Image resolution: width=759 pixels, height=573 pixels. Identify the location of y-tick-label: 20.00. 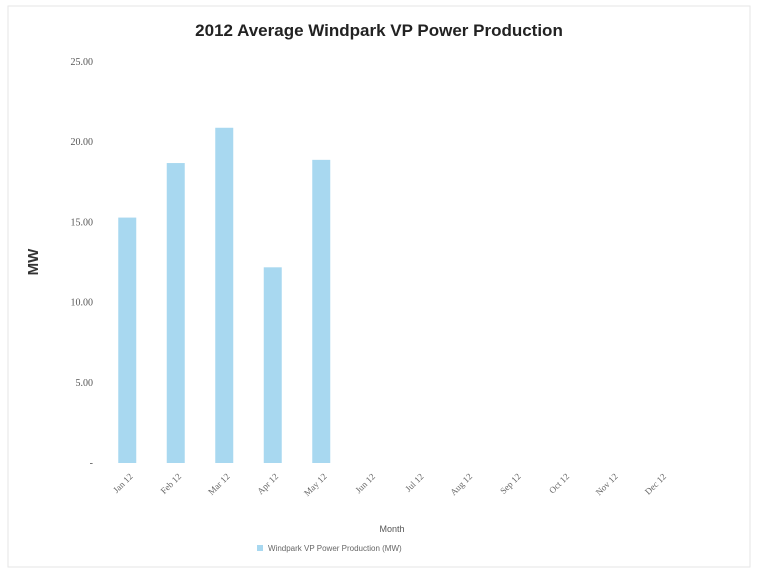
(82, 142).